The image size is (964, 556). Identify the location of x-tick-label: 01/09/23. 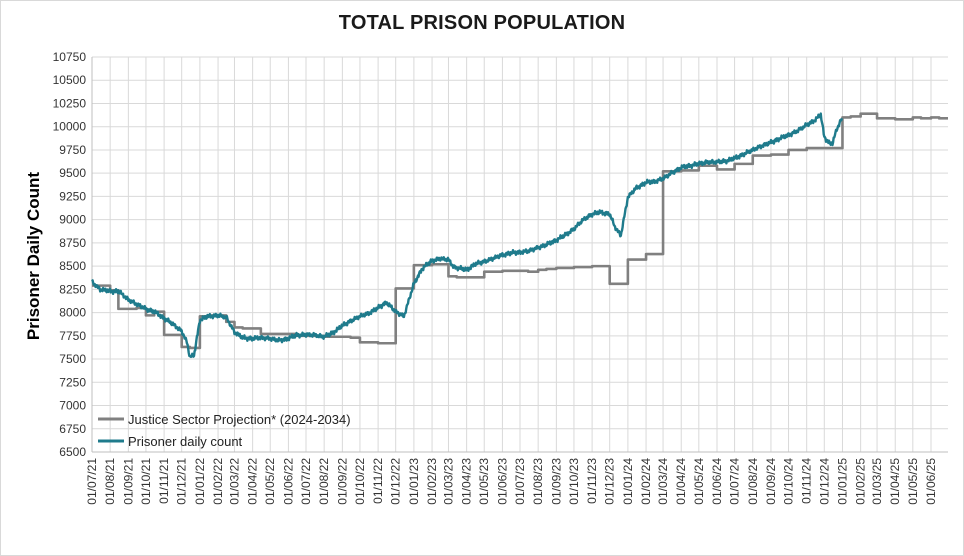
(556, 481).